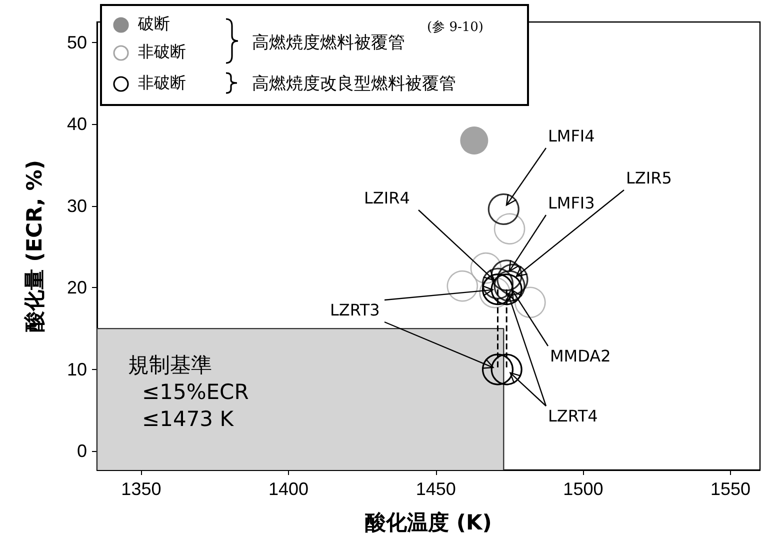  What do you see at coordinates (355, 310) in the screenshot?
I see `text: LZRT3` at bounding box center [355, 310].